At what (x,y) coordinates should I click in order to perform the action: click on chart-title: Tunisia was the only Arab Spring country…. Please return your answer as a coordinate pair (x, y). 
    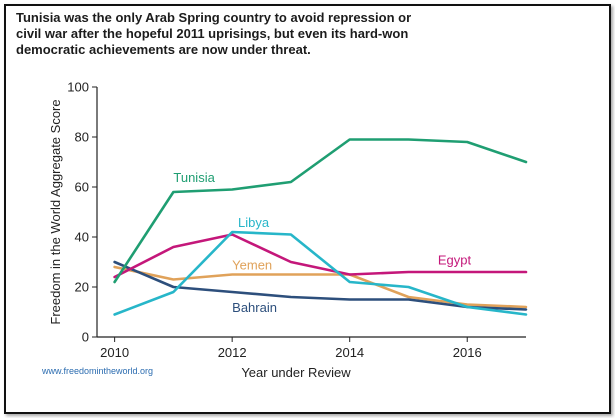
    Looking at the image, I should click on (251, 34).